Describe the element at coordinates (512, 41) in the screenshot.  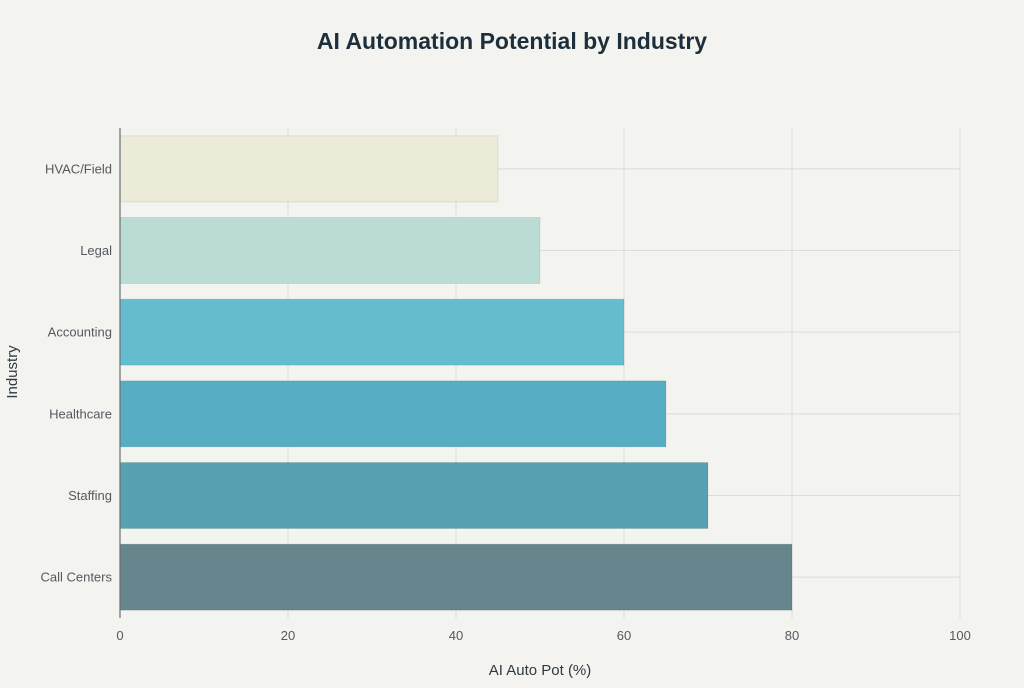
I see `chart-title: AI Automation Potential by Industry` at that location.